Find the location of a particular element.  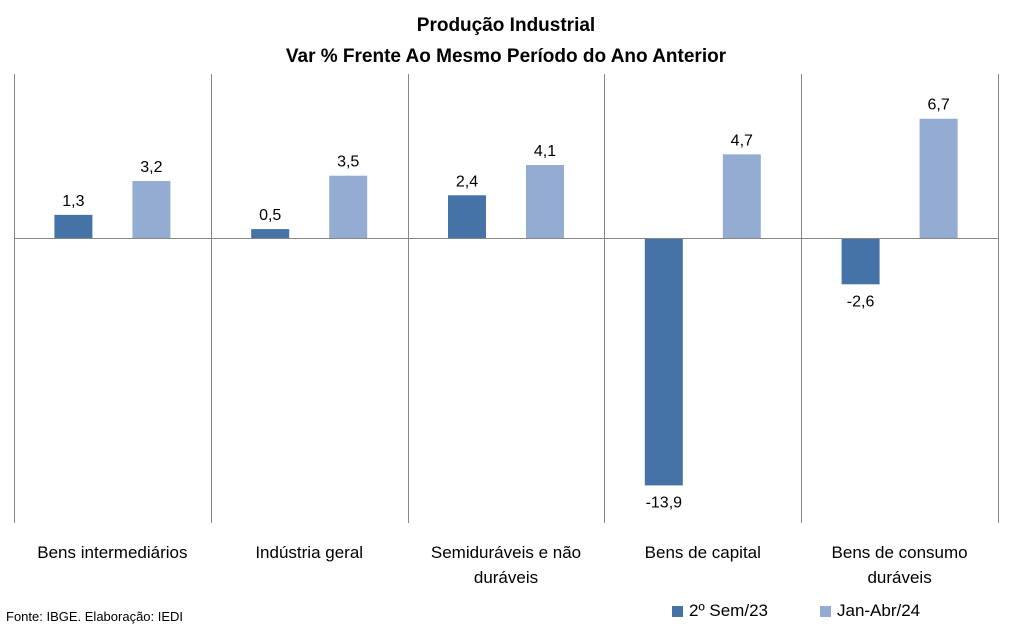

legend-label-series-1: 2º Sem/23 is located at coordinates (728, 610).